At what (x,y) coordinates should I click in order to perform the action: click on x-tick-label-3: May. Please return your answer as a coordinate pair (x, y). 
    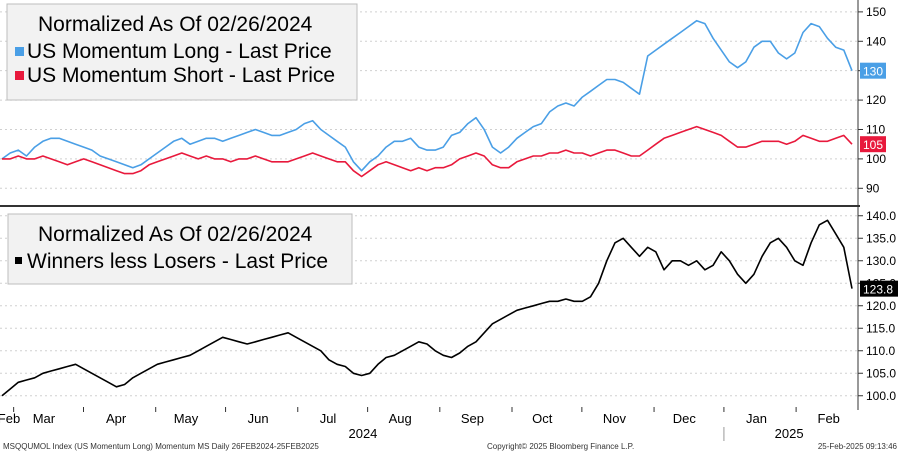
    Looking at the image, I should click on (186, 418).